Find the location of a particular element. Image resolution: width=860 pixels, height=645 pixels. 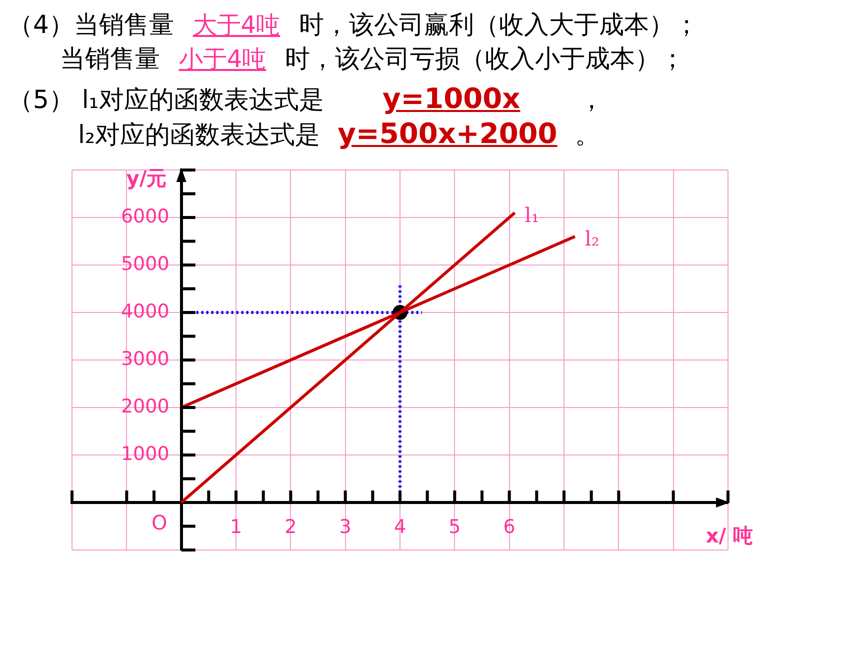

y-tick-label: 1000 is located at coordinates (145, 453).